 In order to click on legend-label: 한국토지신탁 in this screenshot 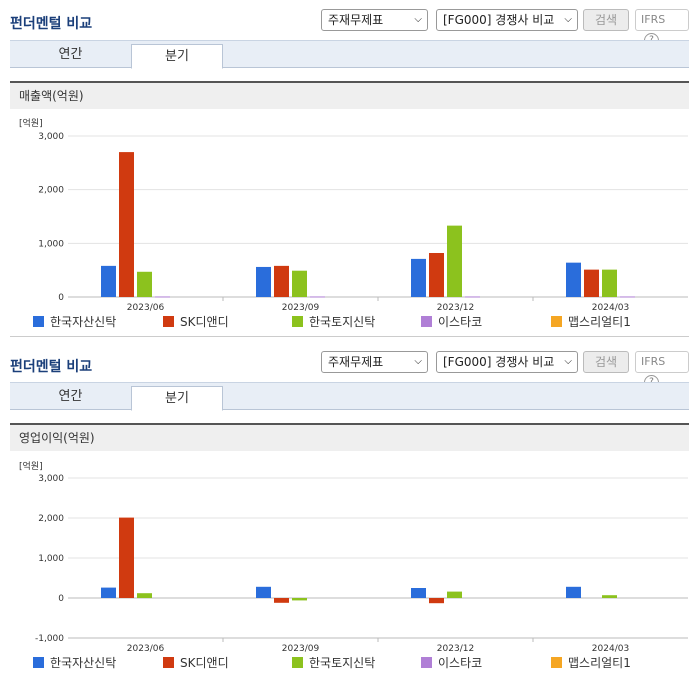, I will do `click(342, 322)`.